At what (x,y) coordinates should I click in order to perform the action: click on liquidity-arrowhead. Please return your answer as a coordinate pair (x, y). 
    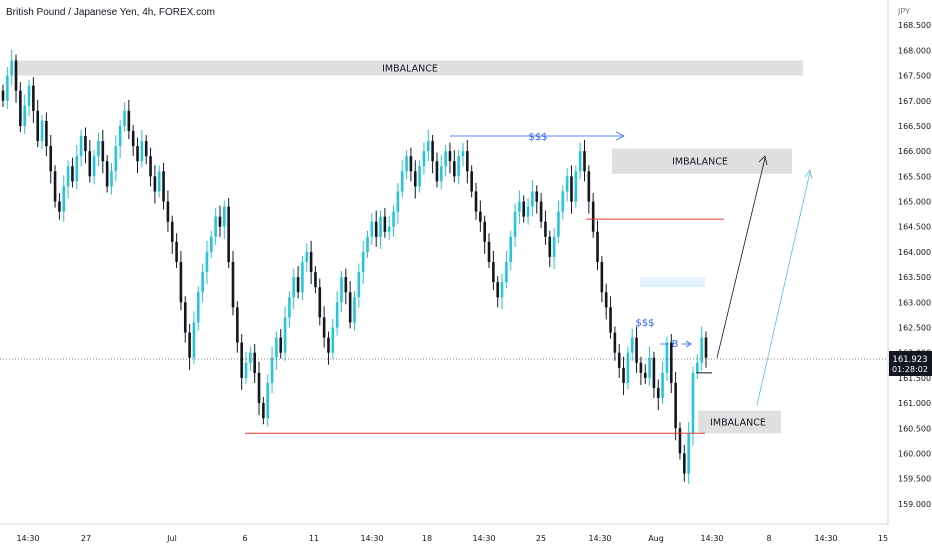
    Looking at the image, I should click on (620, 136).